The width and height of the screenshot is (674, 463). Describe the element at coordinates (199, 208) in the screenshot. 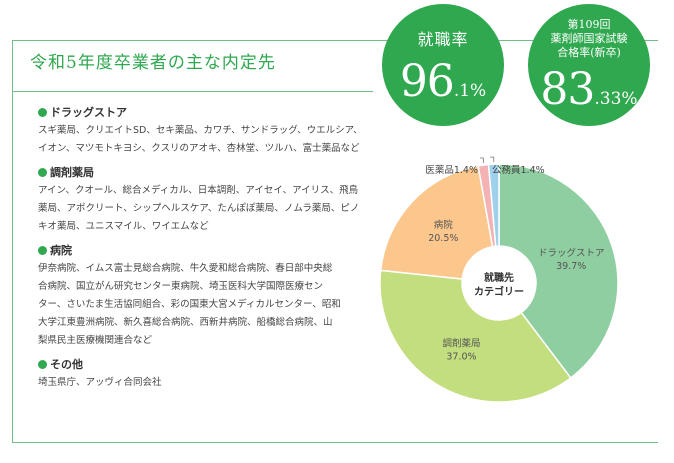

I see `section-line: 薬局、アポクリート、シップヘルスケア、たんぽぽ薬局、ノムラ薬局、ピノ` at that location.